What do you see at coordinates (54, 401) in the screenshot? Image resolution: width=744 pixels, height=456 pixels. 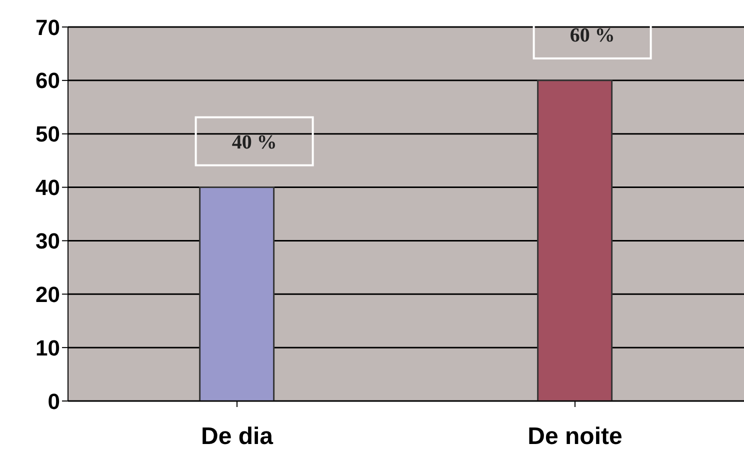 I see `y-tick-label: 0` at bounding box center [54, 401].